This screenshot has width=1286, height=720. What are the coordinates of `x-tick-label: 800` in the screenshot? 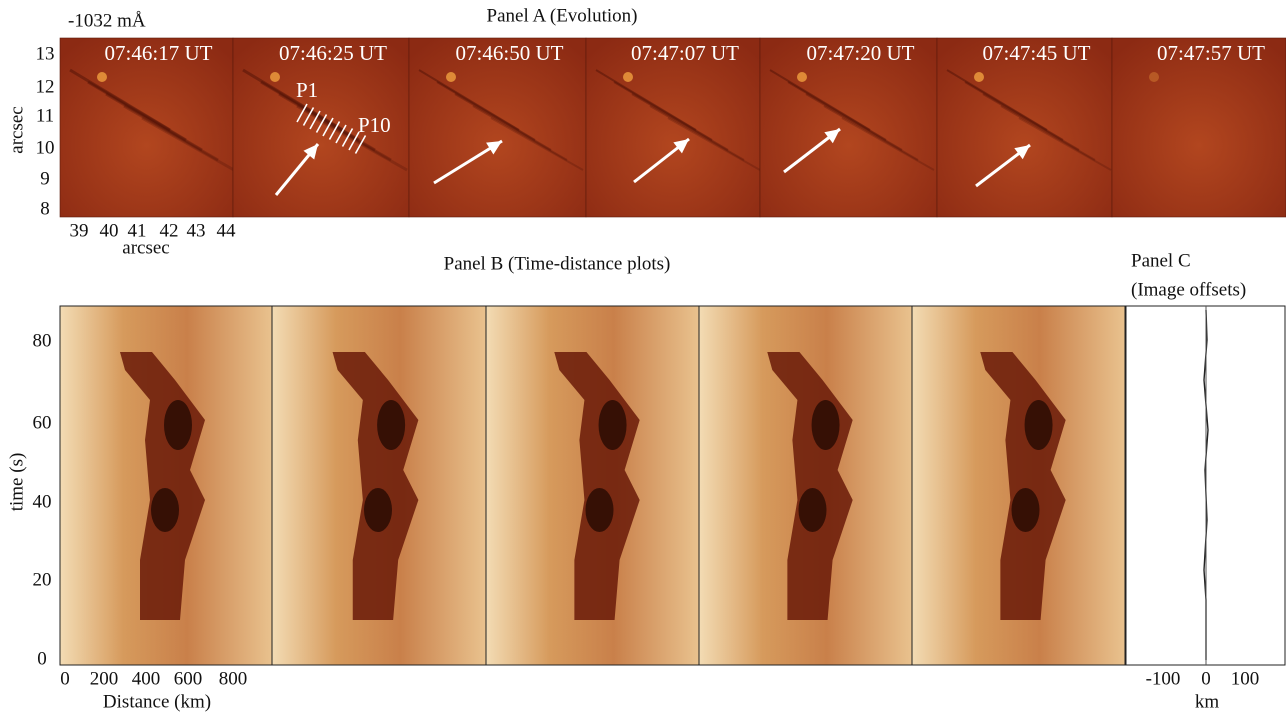 It's located at (233, 678).